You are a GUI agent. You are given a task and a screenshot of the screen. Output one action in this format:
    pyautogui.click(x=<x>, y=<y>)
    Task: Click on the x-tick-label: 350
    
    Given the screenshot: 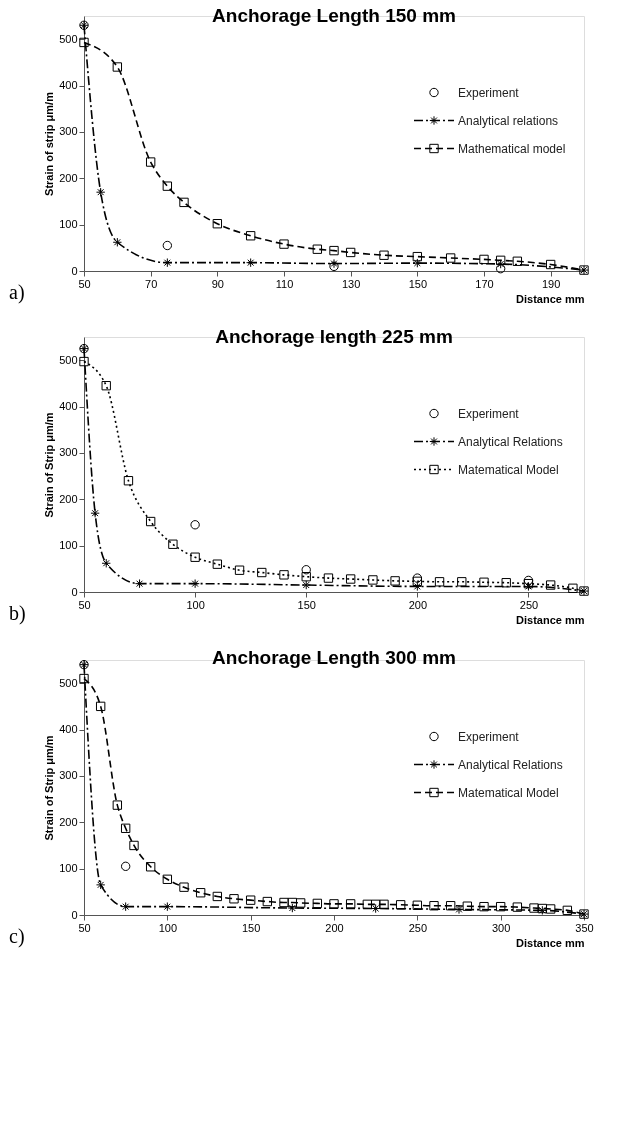 What is the action you would take?
    pyautogui.click(x=584, y=927)
    